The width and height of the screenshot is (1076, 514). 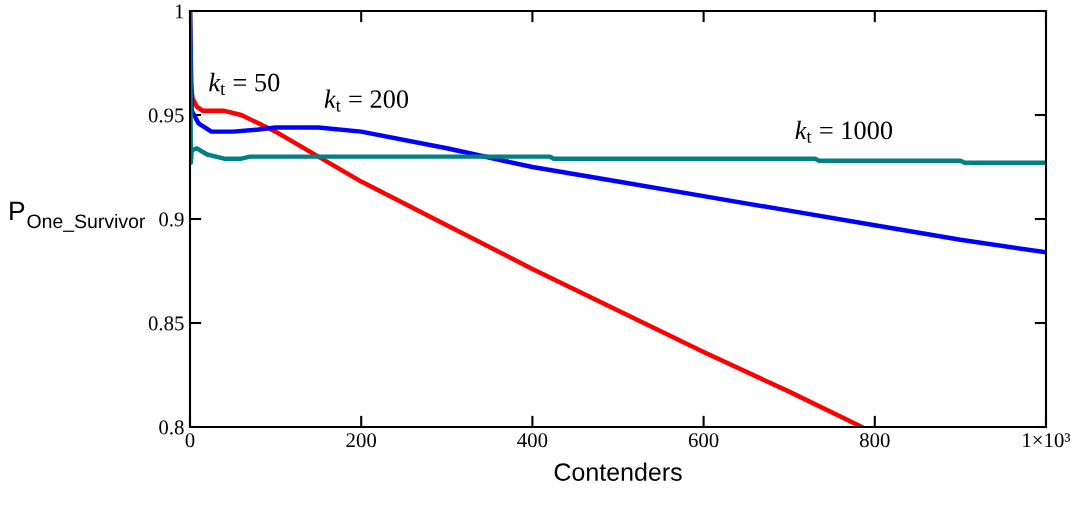 I want to click on x-tick-label: 1×10³, so click(x=1047, y=440).